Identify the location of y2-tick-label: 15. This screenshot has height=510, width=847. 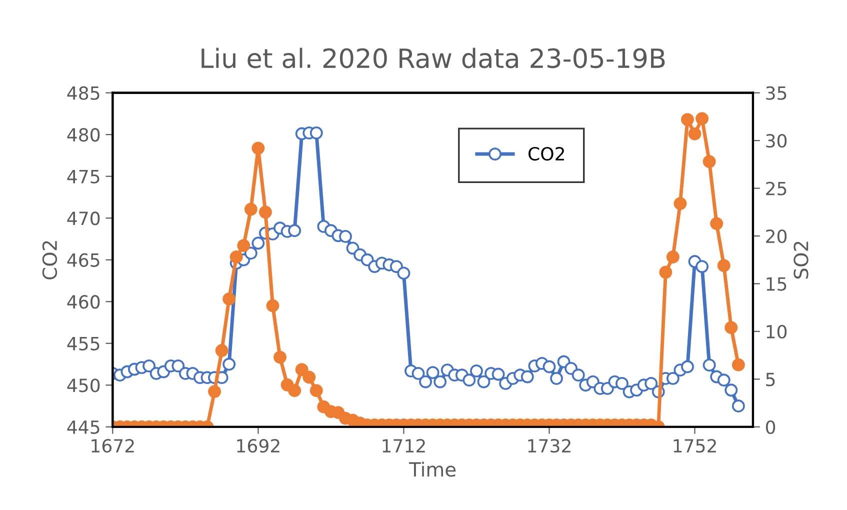
(776, 284).